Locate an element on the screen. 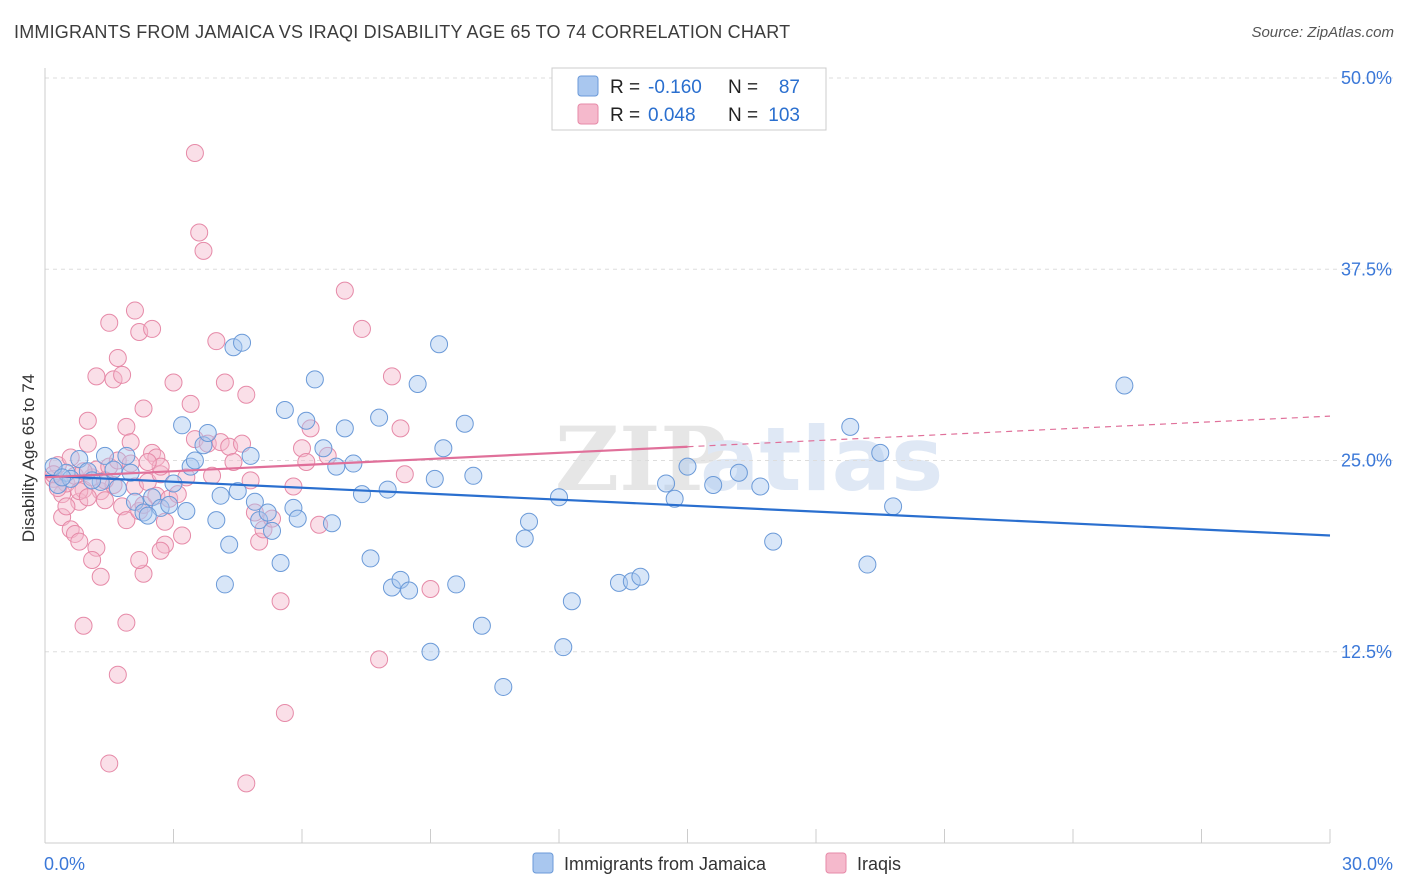  y-tick-label: 12.5% is located at coordinates (1366, 652).